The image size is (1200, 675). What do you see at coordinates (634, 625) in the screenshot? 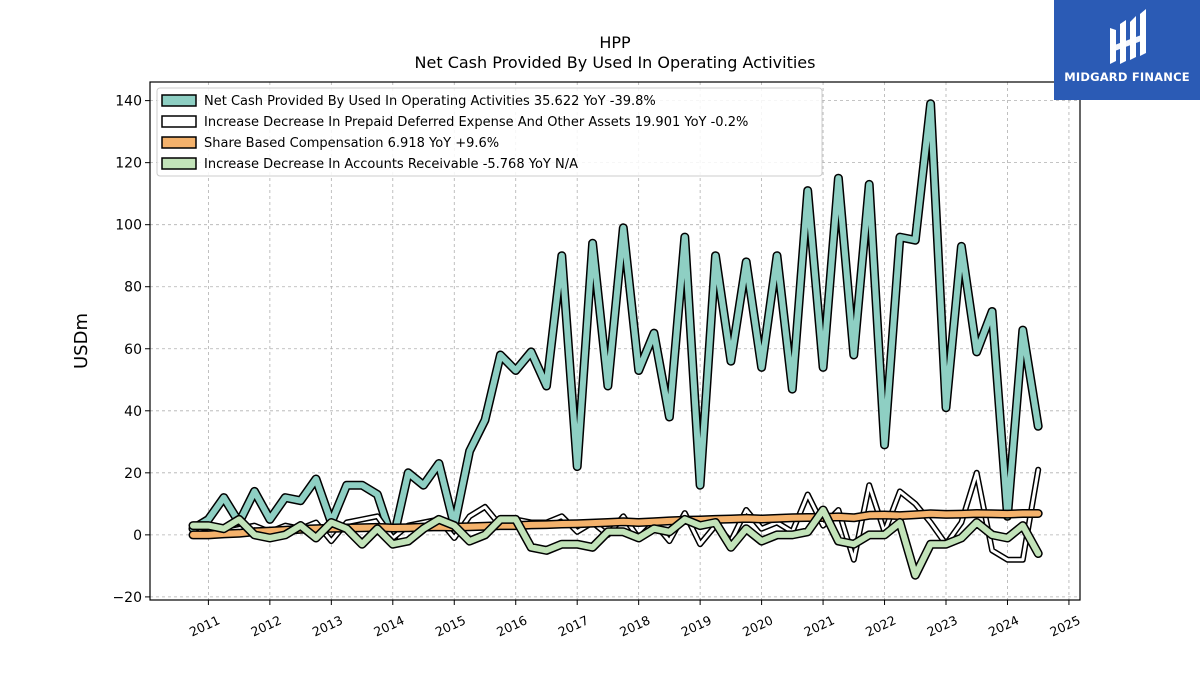
I see `x-tick-label: 2018` at bounding box center [634, 625].